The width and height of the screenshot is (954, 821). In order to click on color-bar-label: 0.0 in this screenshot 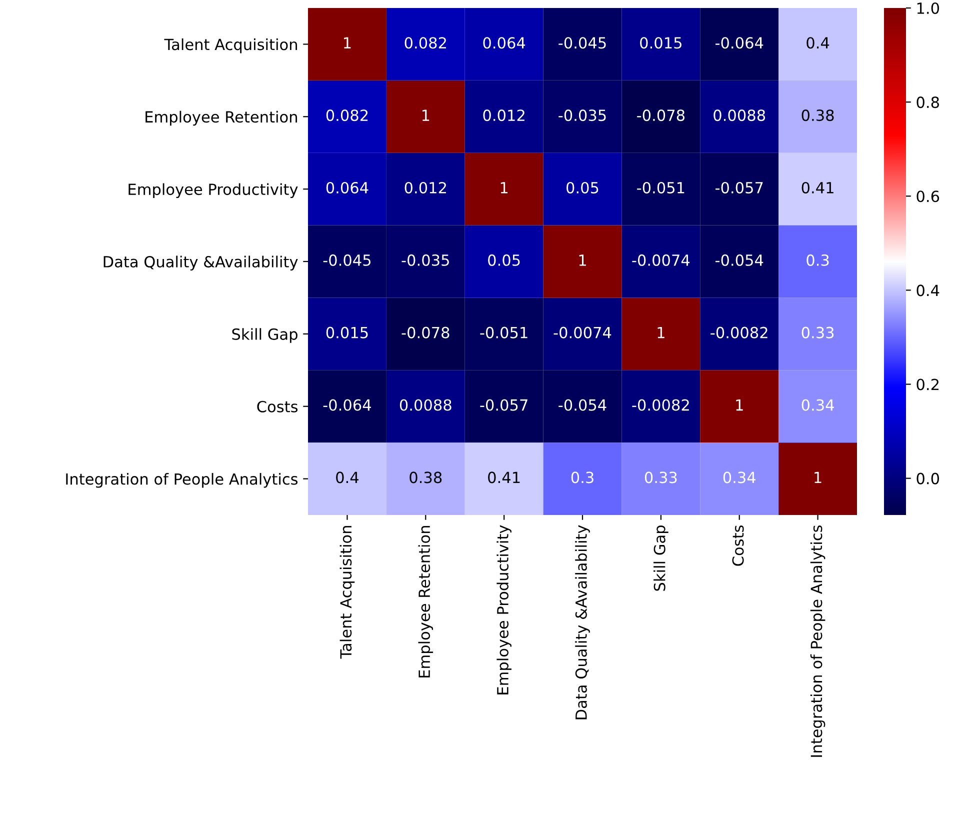, I will do `click(928, 478)`.